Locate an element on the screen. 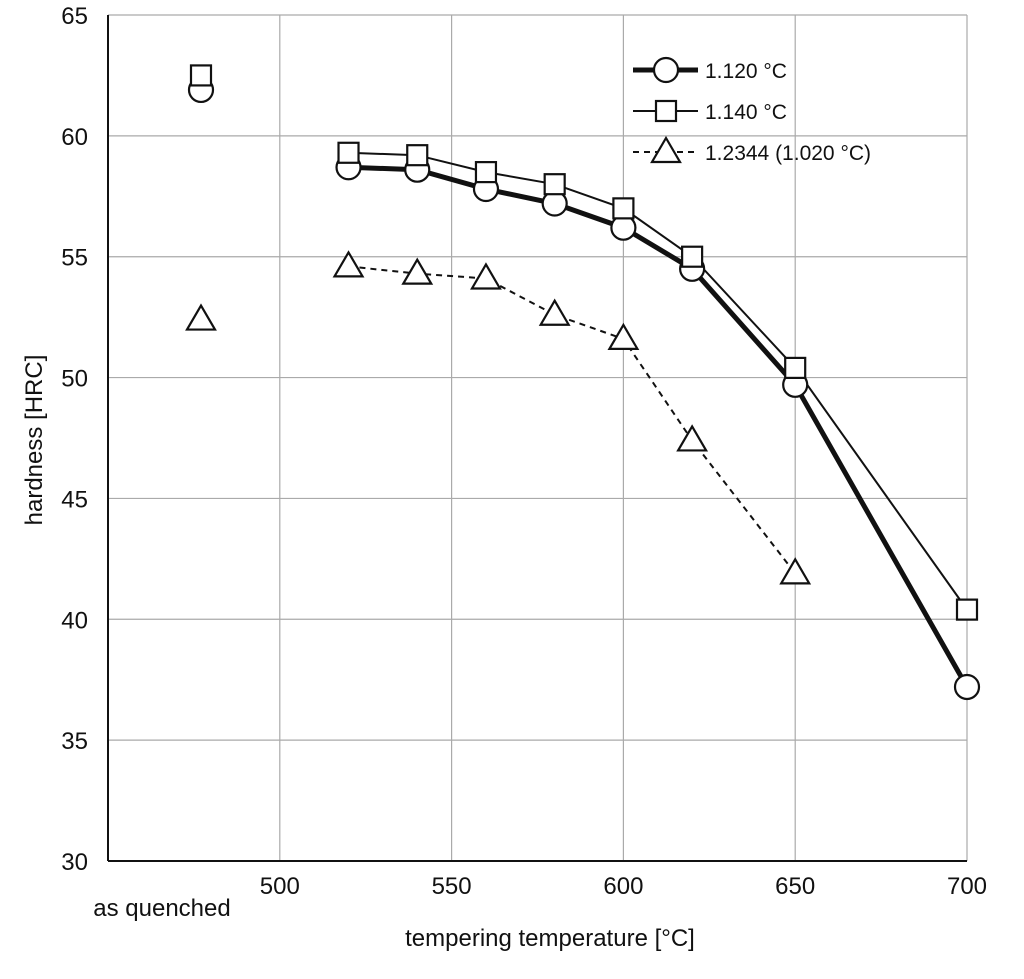 The width and height of the screenshot is (1024, 979). legend: 1.120 °C 1.140 °C 1.2344 (1.020 °C) is located at coordinates (752, 110).